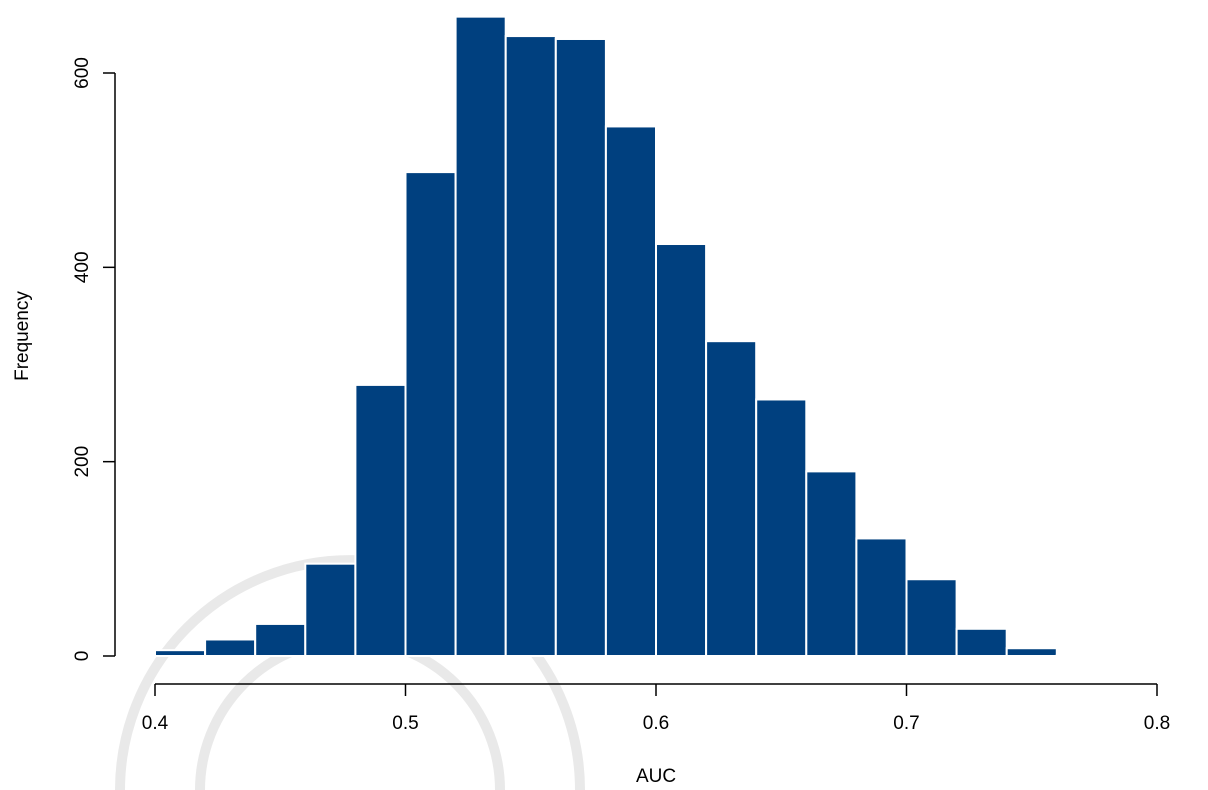  What do you see at coordinates (82, 73) in the screenshot?
I see `y-tick-label-3: 600` at bounding box center [82, 73].